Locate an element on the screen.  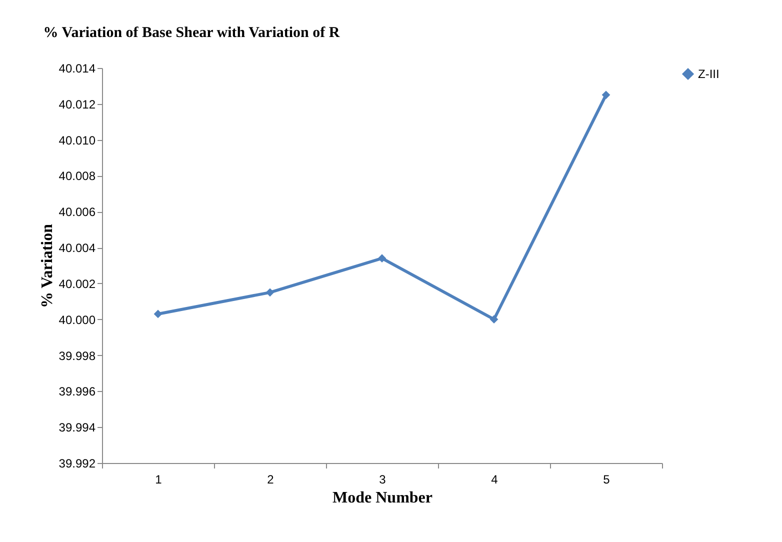
x-tick-label: 5 is located at coordinates (606, 479).